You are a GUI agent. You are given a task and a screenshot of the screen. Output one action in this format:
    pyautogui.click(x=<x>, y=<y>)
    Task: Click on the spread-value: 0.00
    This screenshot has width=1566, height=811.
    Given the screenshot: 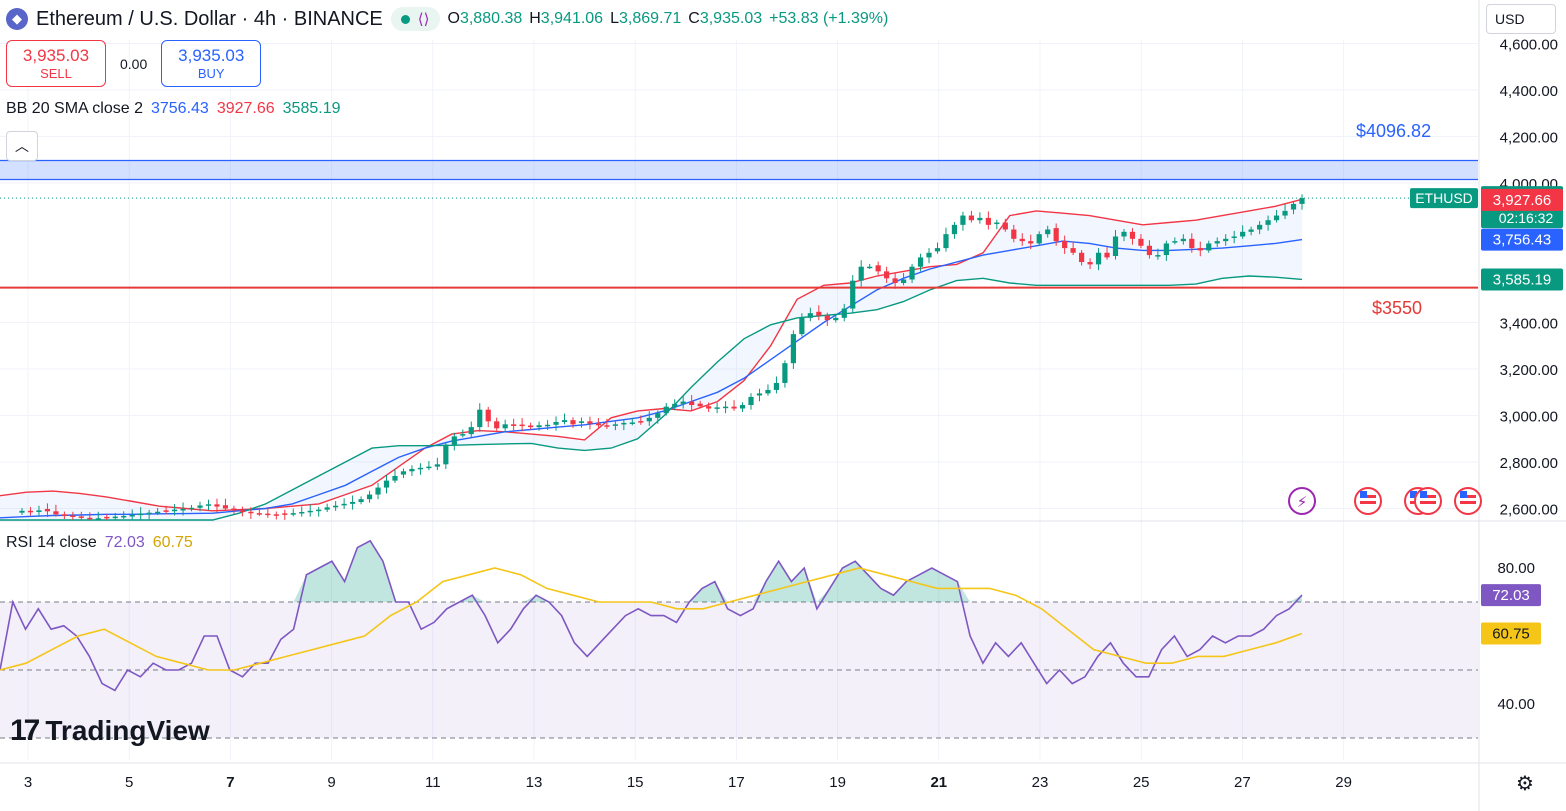 What is the action you would take?
    pyautogui.click(x=134, y=63)
    